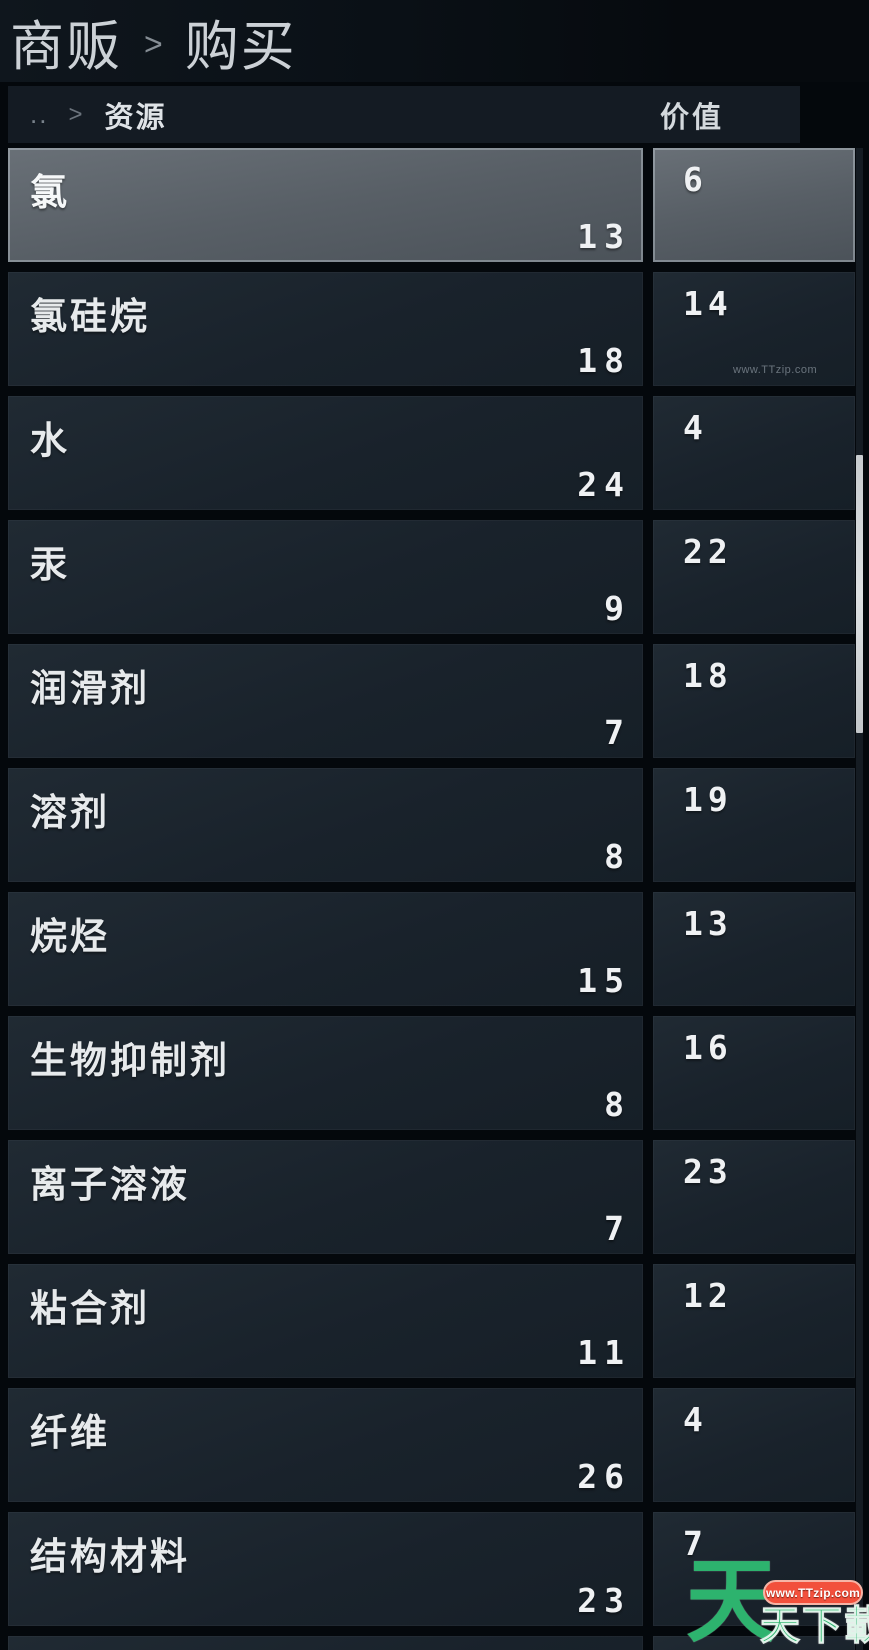  I want to click on resource-value: 23, so click(708, 1171).